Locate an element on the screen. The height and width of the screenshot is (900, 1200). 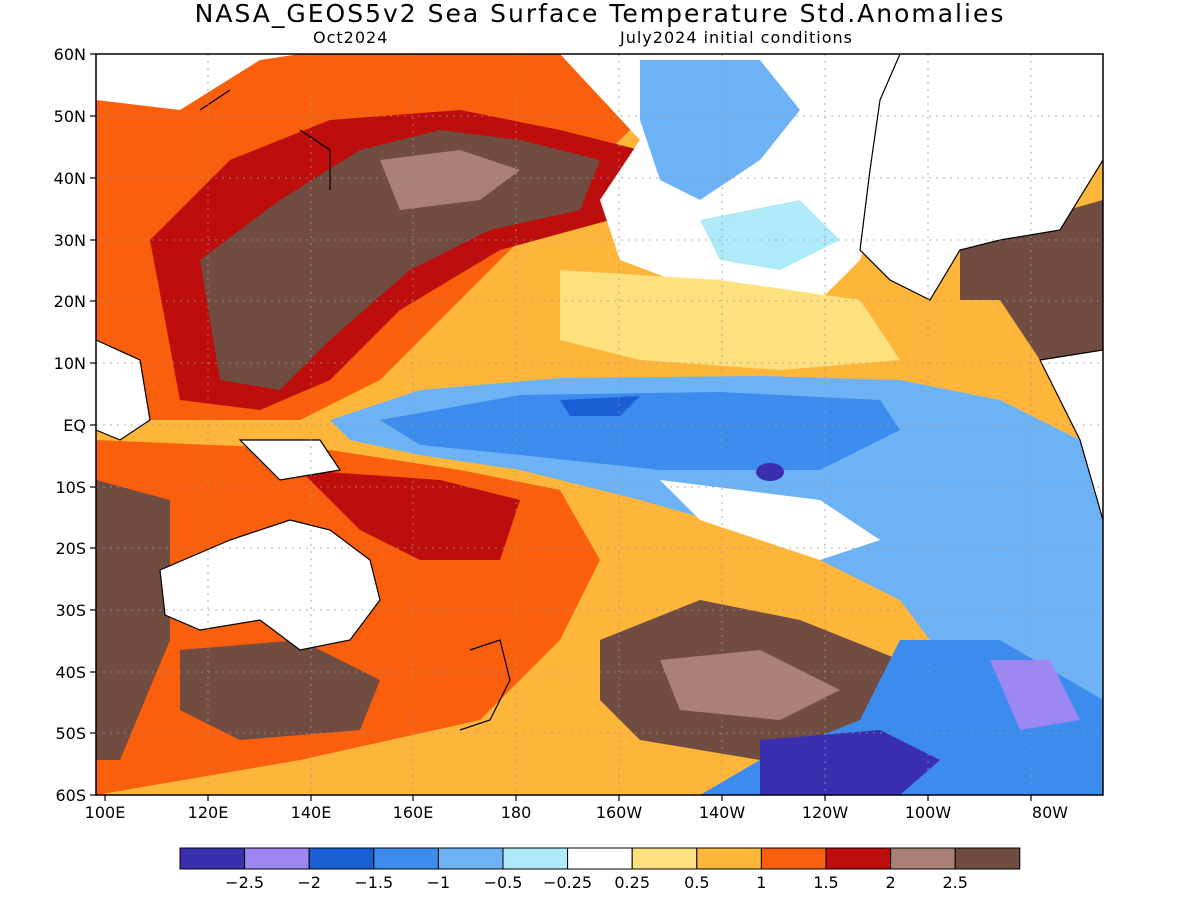
lon-label: 160E is located at coordinates (413, 812).